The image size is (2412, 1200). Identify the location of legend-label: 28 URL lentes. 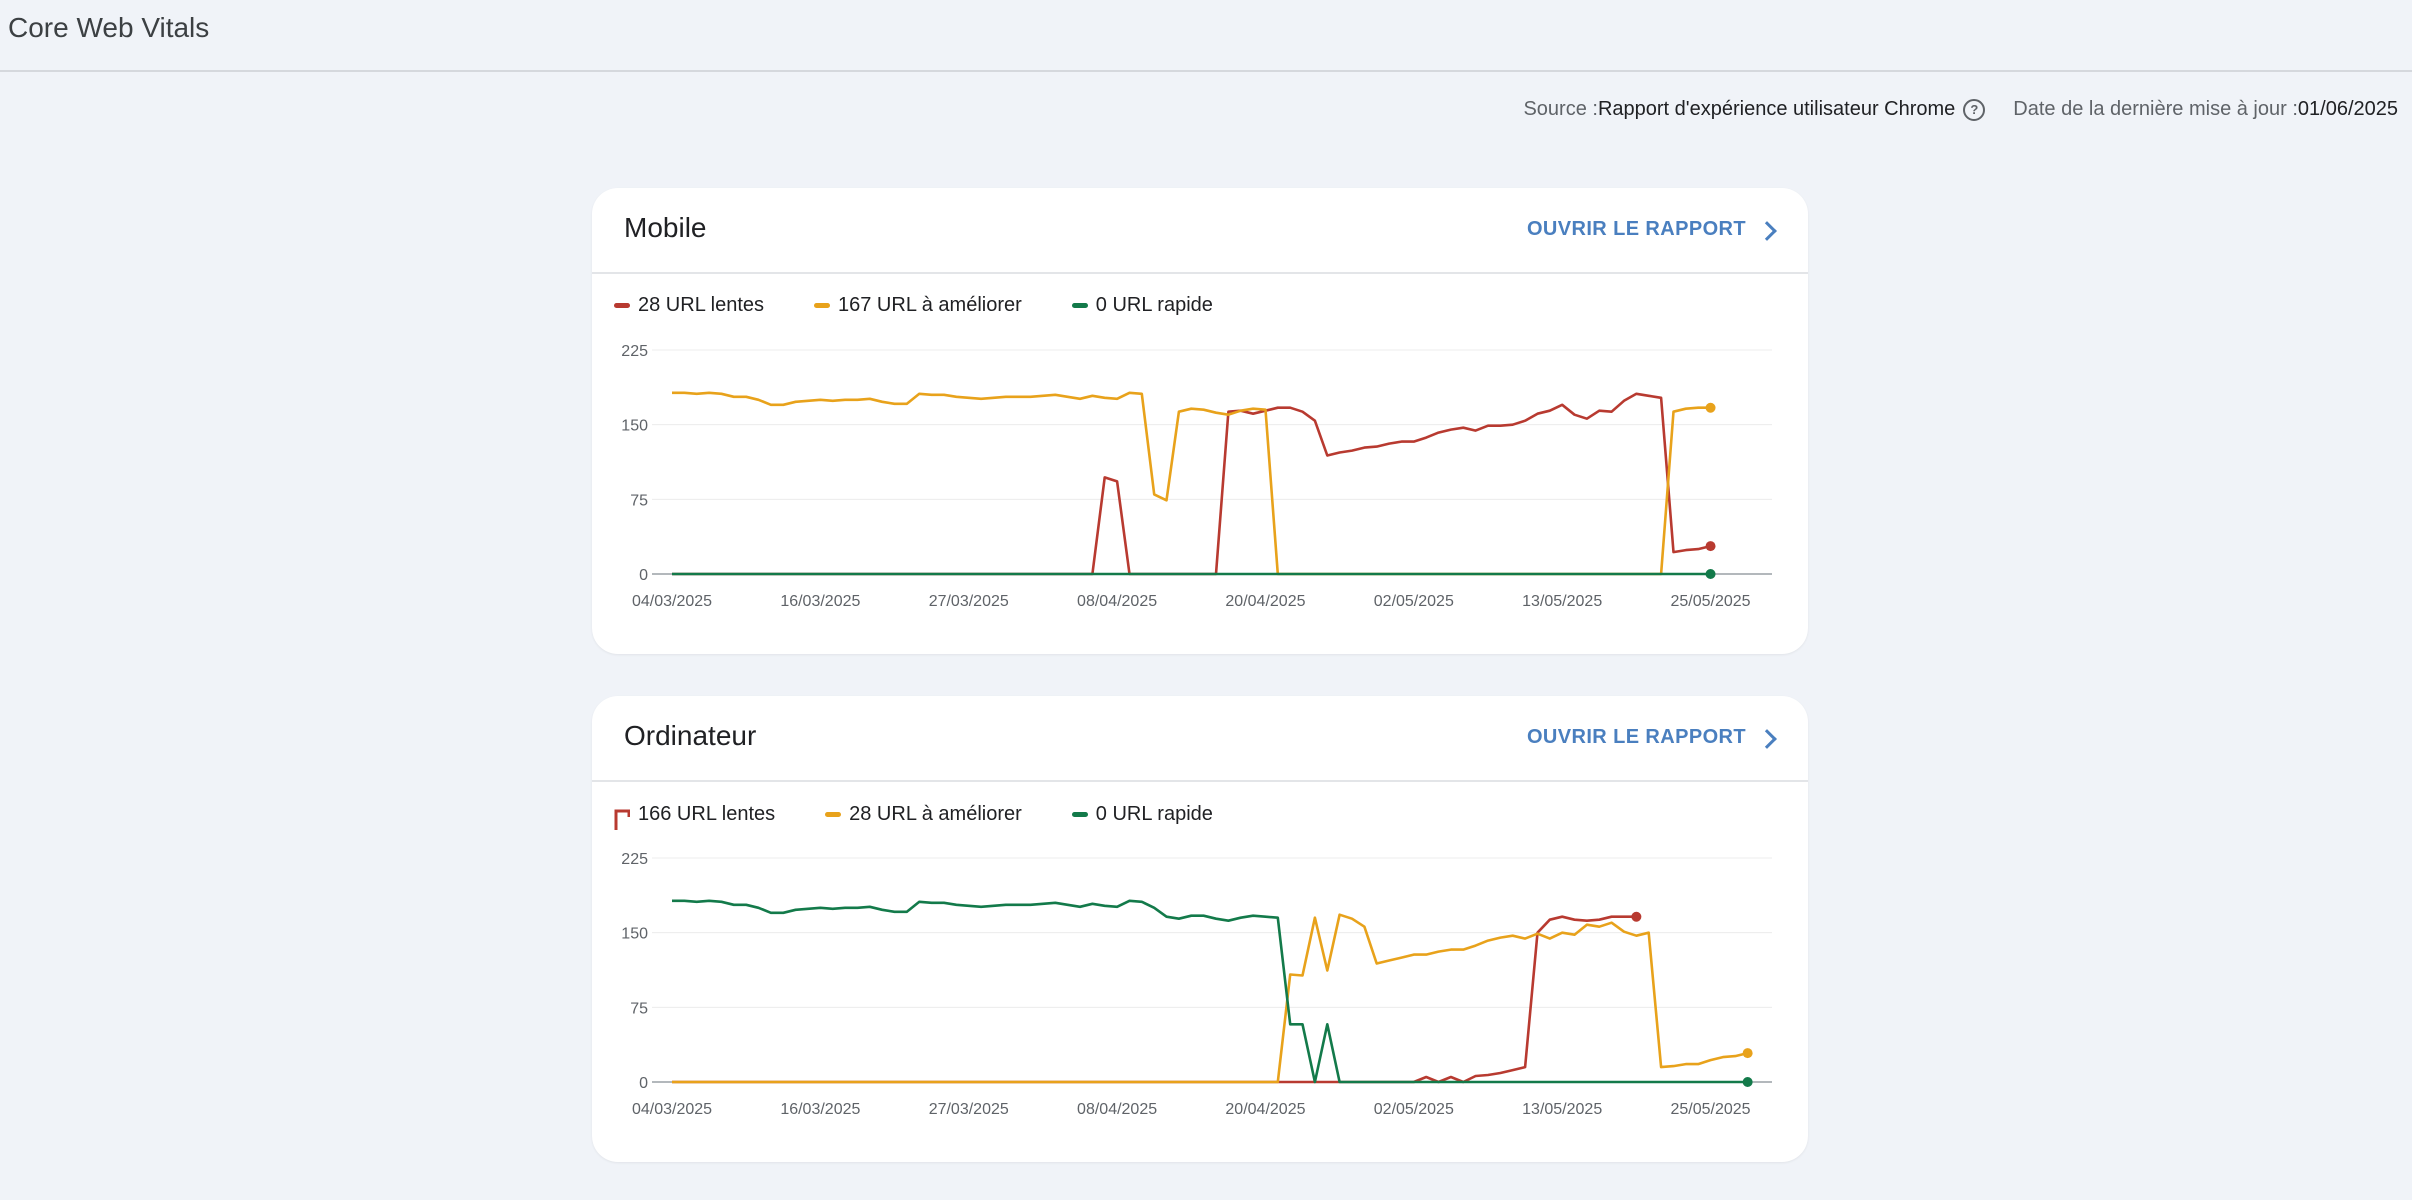
(701, 305).